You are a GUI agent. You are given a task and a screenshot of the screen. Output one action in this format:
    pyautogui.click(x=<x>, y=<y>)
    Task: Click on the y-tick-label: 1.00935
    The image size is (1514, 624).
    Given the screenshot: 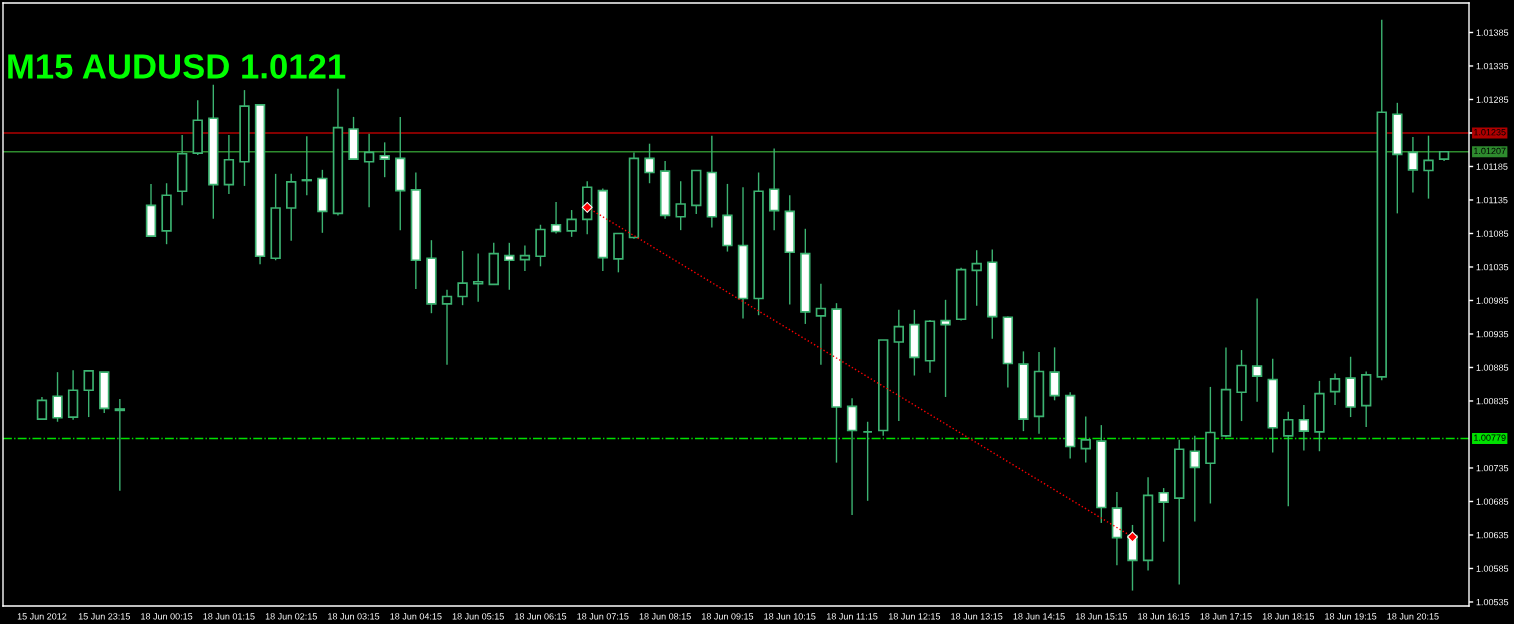 What is the action you would take?
    pyautogui.click(x=1492, y=334)
    